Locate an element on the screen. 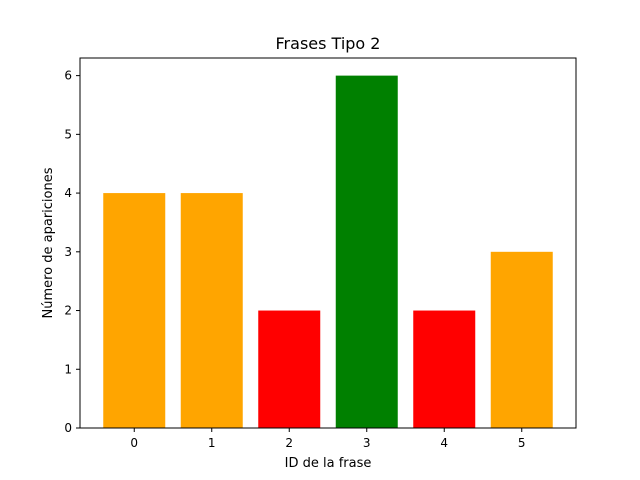  y-ticks-group: 0 1 2 3 4 5 6 is located at coordinates (72, 252).